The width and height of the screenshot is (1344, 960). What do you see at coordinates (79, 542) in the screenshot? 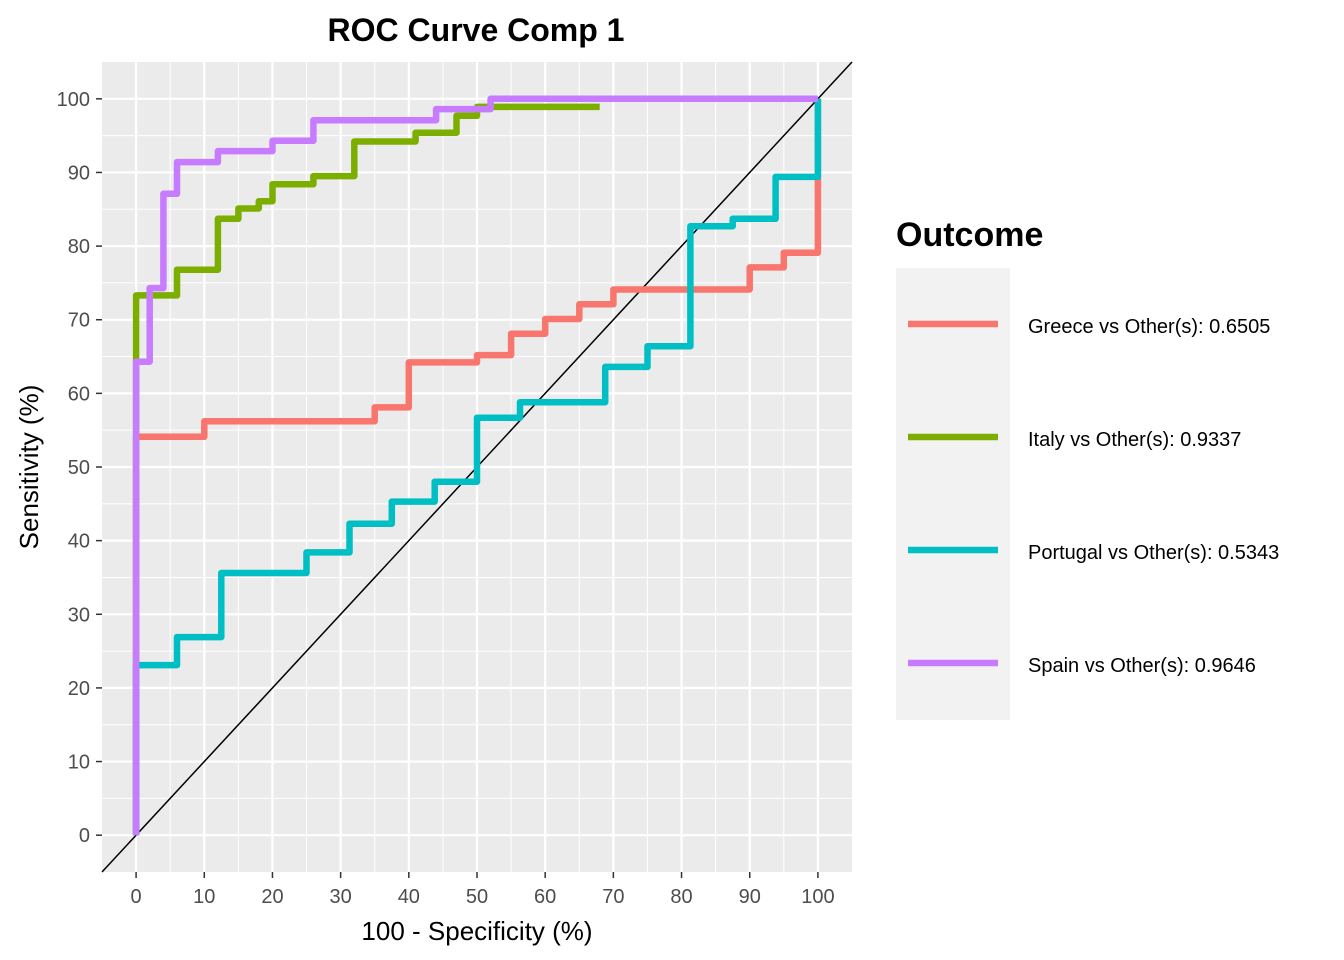
I see `y-tick-label: 40` at bounding box center [79, 542].